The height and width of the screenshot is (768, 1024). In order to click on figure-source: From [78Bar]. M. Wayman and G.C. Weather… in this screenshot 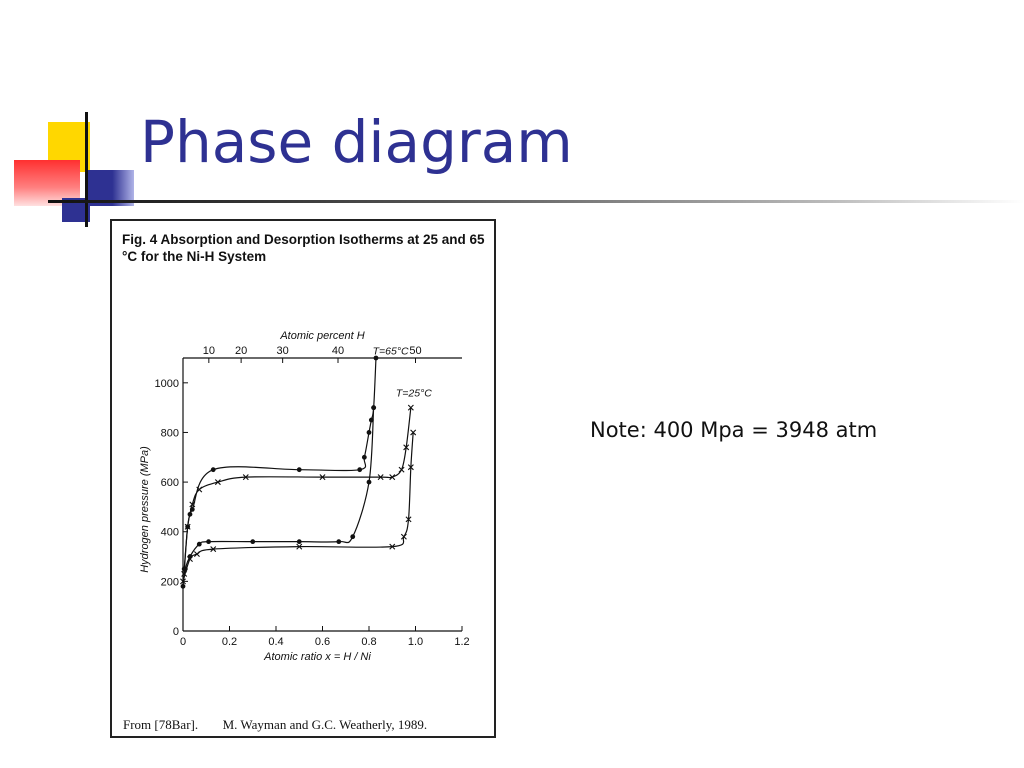, I will do `click(275, 725)`.